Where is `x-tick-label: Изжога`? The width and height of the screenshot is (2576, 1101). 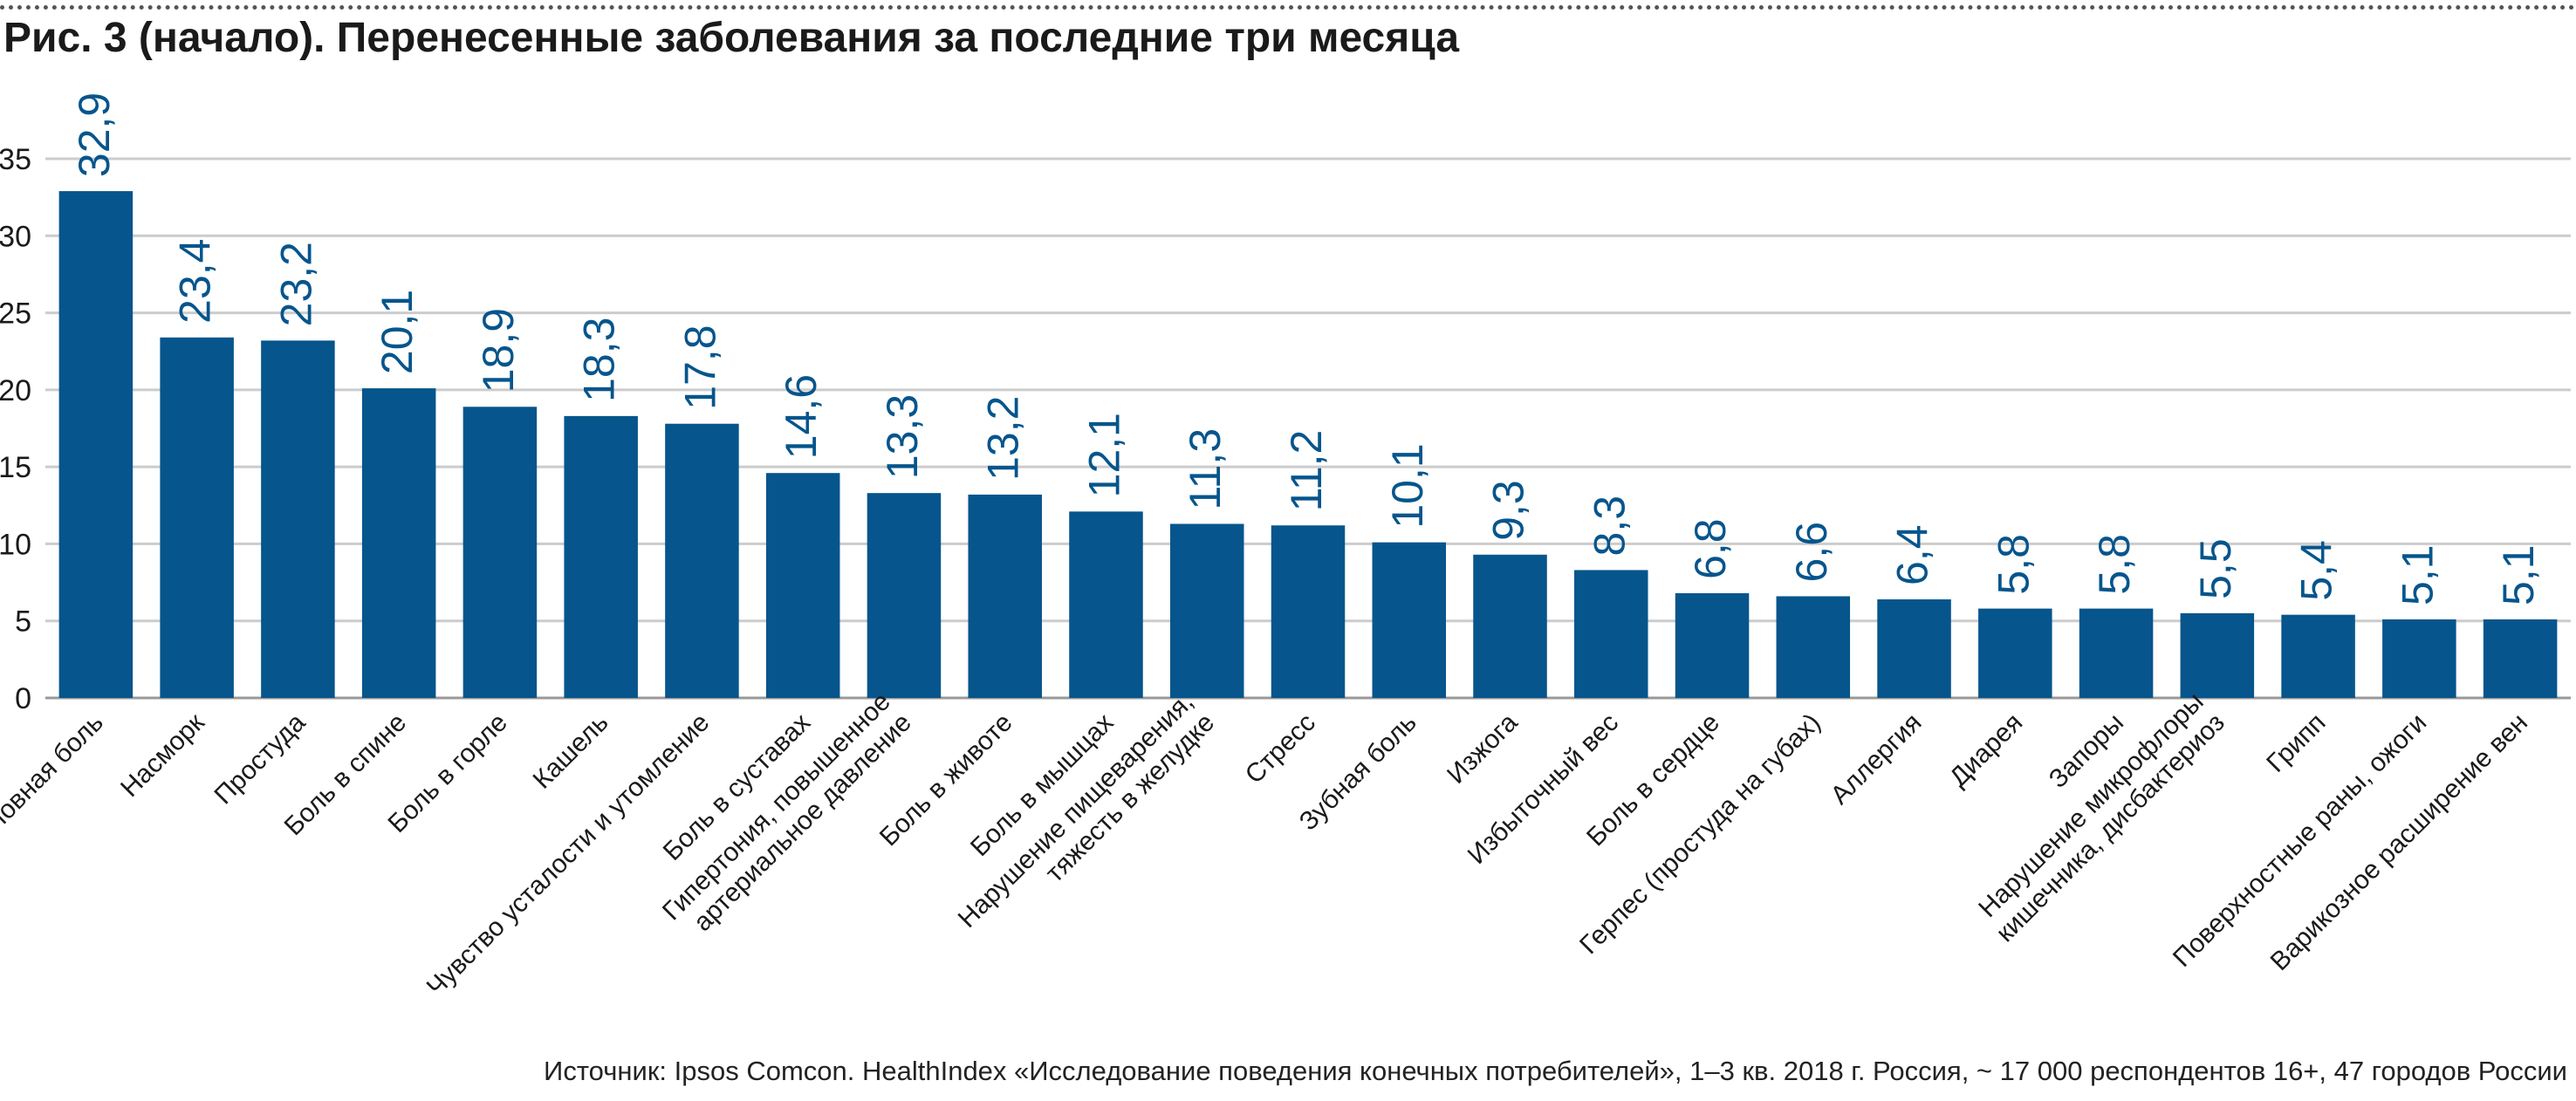 x-tick-label: Изжога is located at coordinates (1483, 749).